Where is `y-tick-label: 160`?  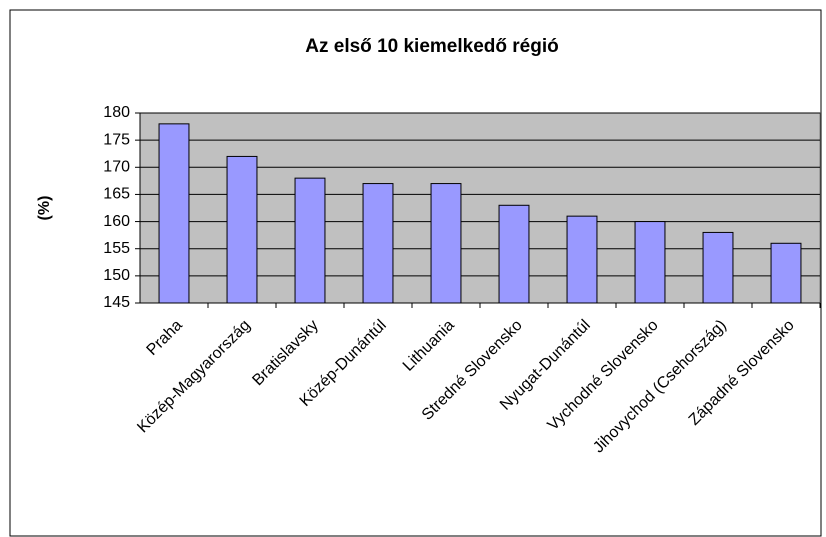 y-tick-label: 160 is located at coordinates (116, 221).